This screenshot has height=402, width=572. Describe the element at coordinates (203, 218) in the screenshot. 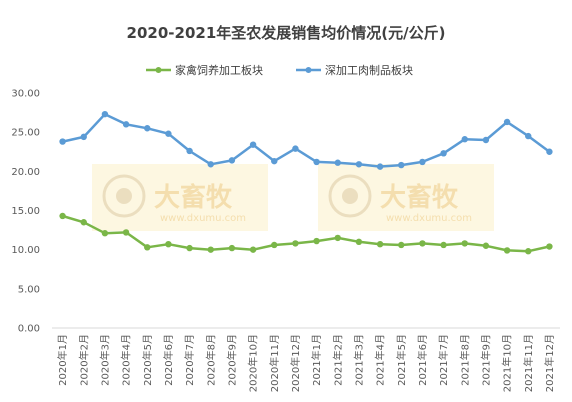

I see `watermark-left-sub: www.dxumu.com` at that location.